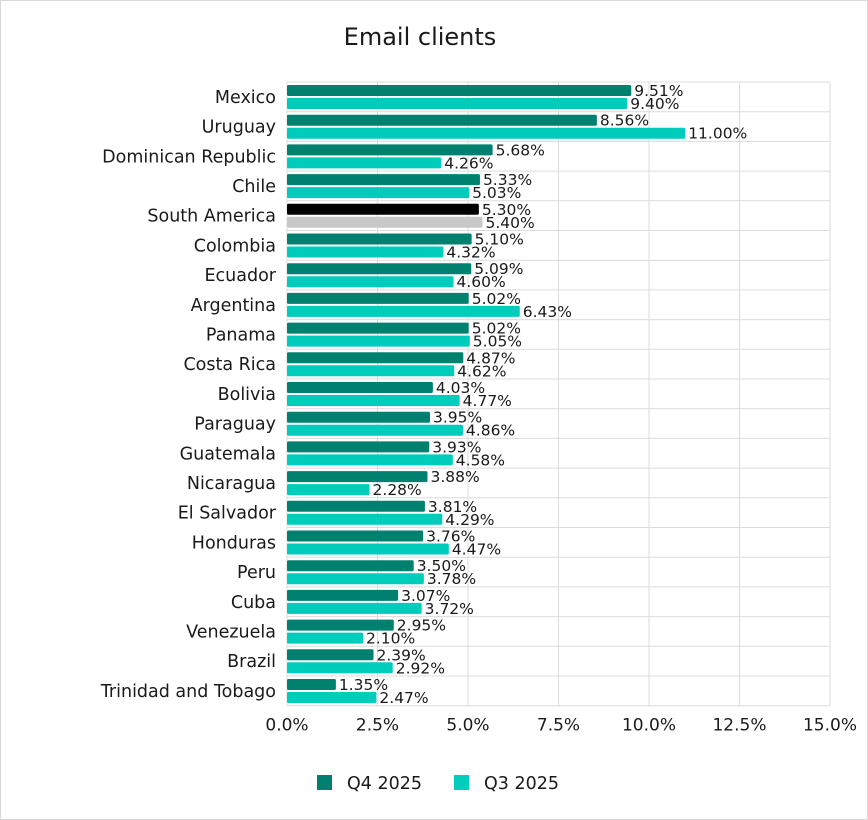 The width and height of the screenshot is (868, 820). I want to click on data-label: 5.33%, so click(507, 180).